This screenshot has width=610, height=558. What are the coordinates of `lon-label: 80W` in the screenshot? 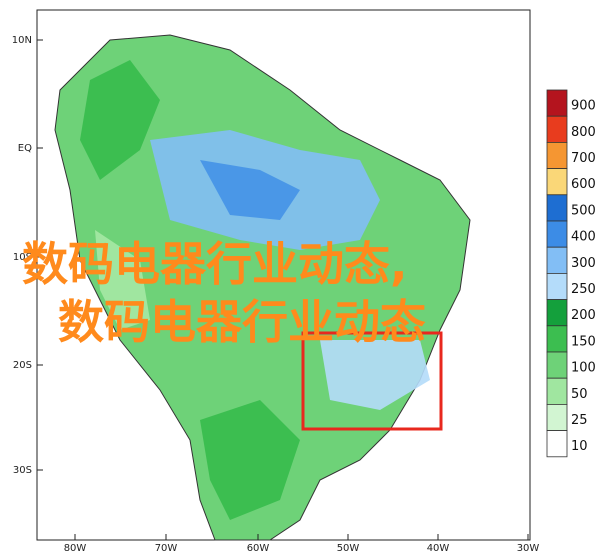 It's located at (75, 548).